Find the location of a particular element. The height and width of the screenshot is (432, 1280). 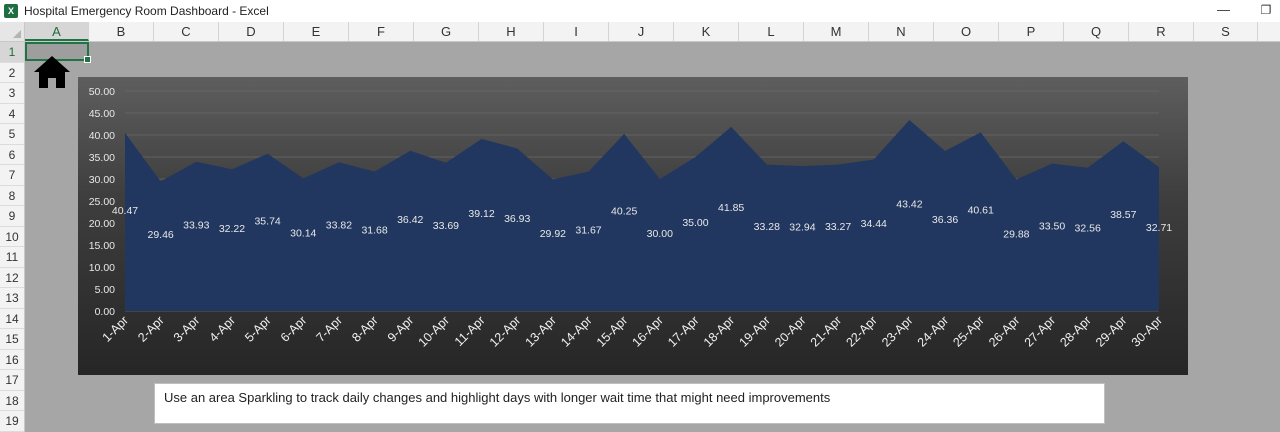

column-header-k: K is located at coordinates (706, 31).